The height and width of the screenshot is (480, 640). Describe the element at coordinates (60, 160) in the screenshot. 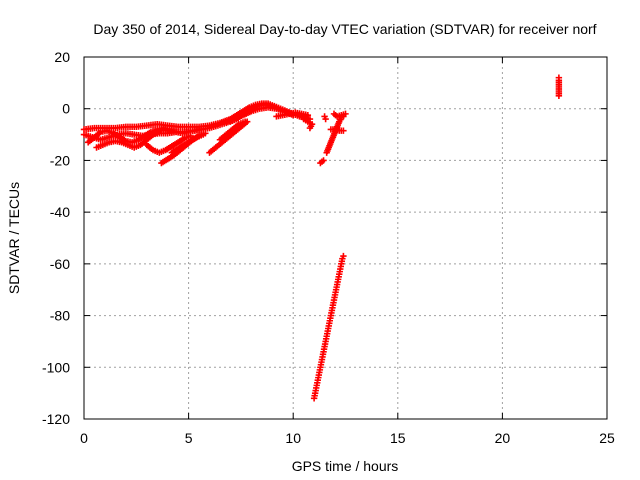

I see `y-tick-label: -20` at that location.